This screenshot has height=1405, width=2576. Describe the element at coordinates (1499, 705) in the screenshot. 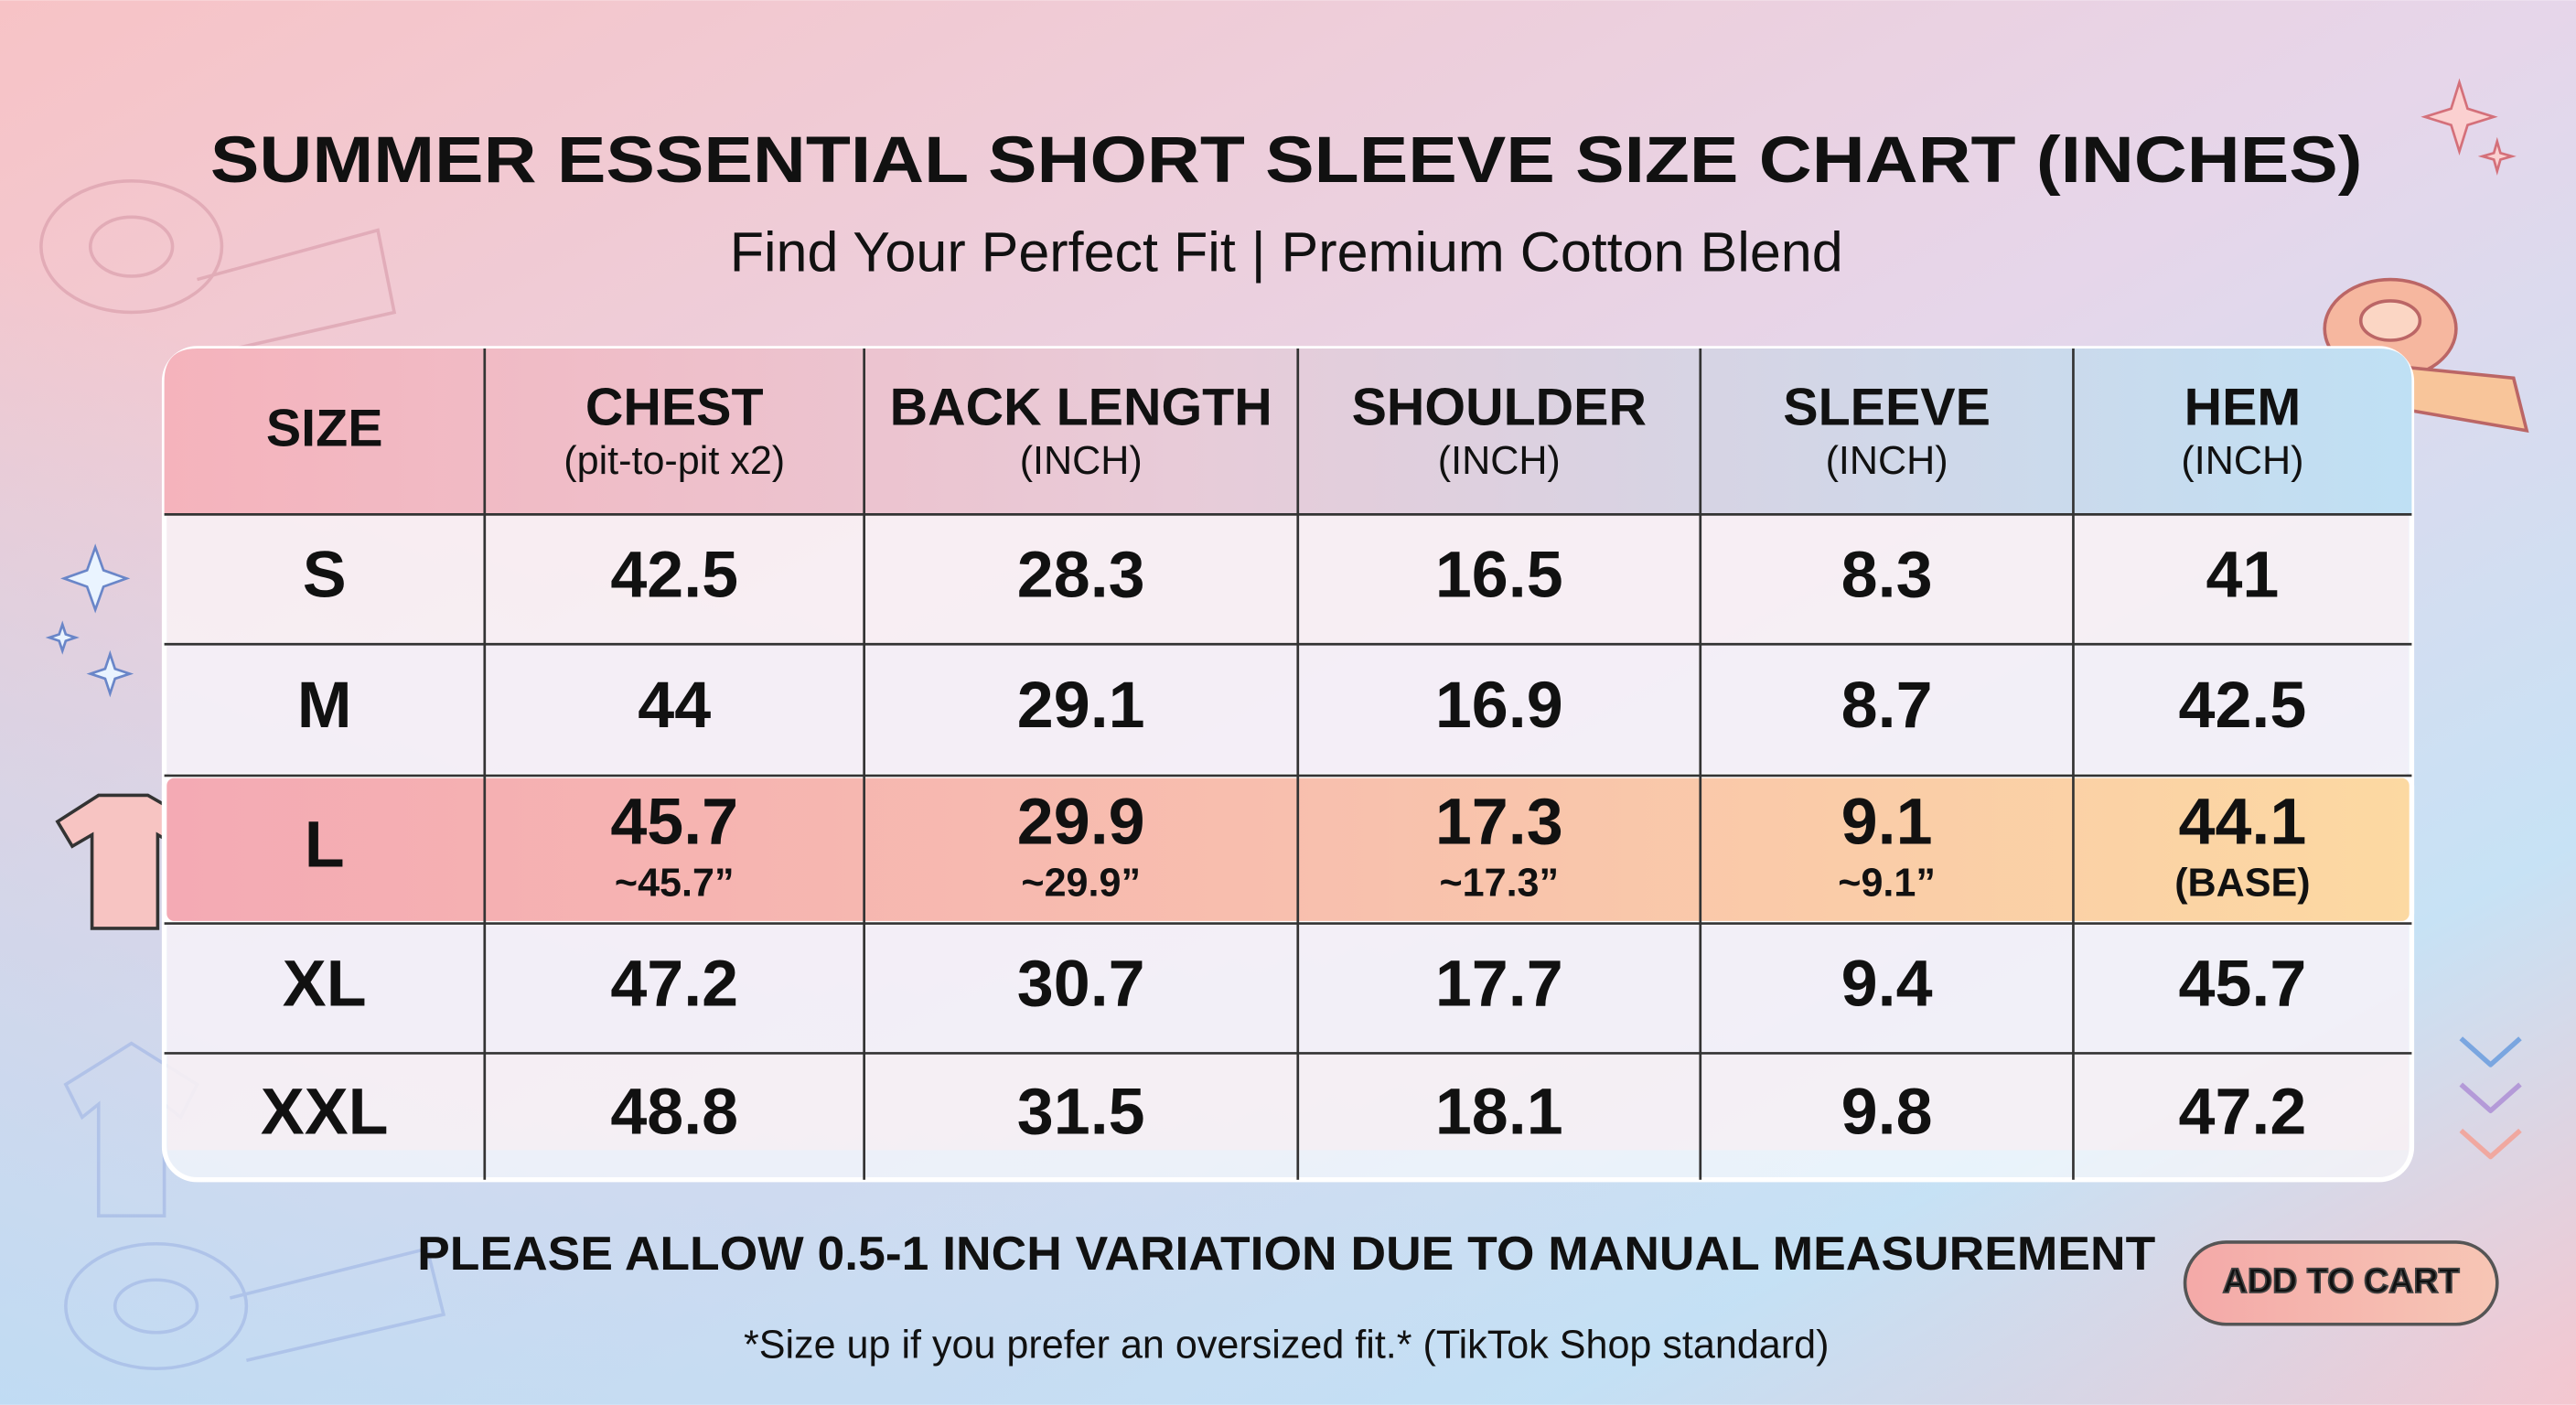

I see `measurement: 16.9` at that location.